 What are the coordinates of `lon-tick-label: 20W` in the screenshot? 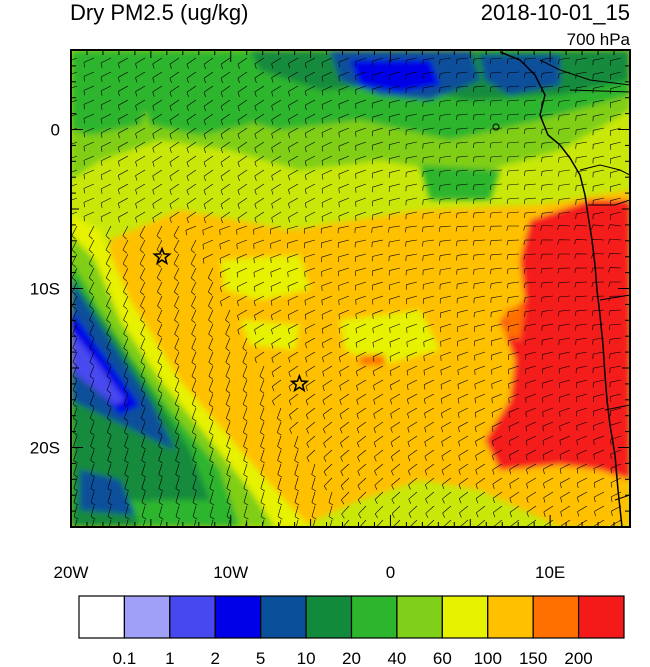 It's located at (71, 572).